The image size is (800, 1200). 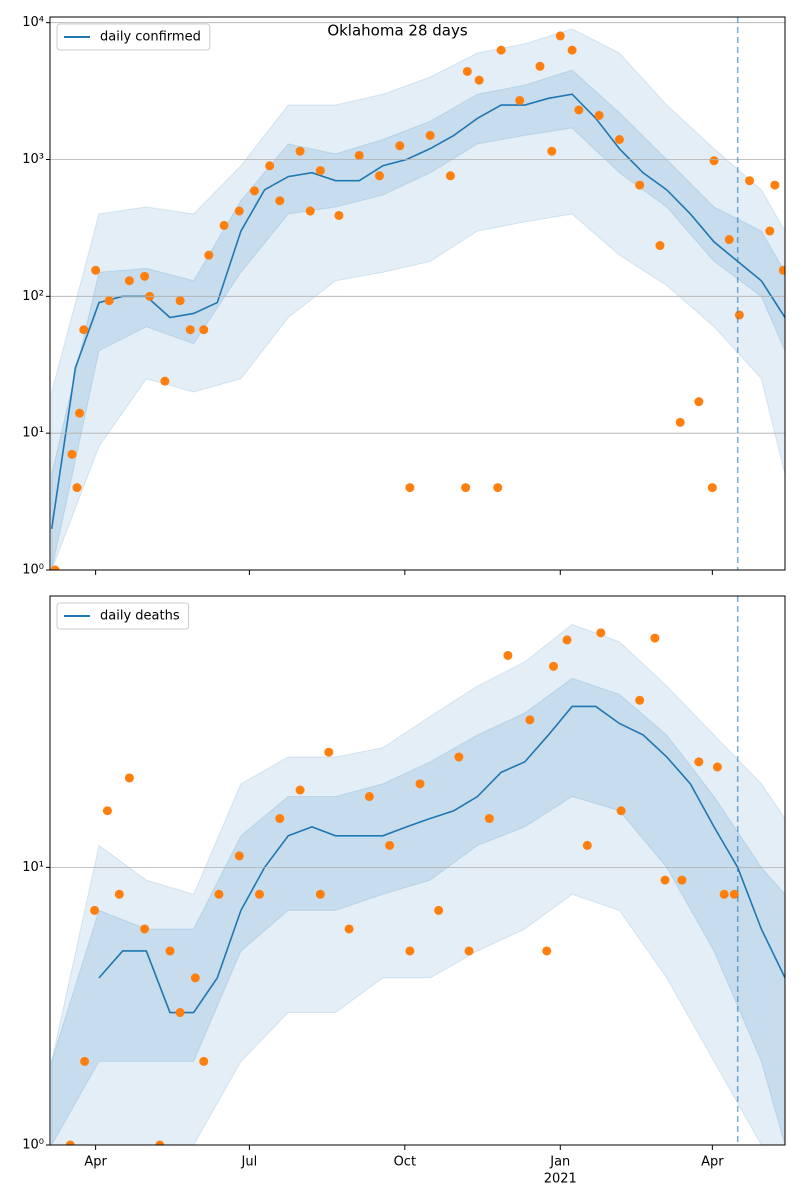 What do you see at coordinates (33, 296) in the screenshot?
I see `y-tick-label: 10²` at bounding box center [33, 296].